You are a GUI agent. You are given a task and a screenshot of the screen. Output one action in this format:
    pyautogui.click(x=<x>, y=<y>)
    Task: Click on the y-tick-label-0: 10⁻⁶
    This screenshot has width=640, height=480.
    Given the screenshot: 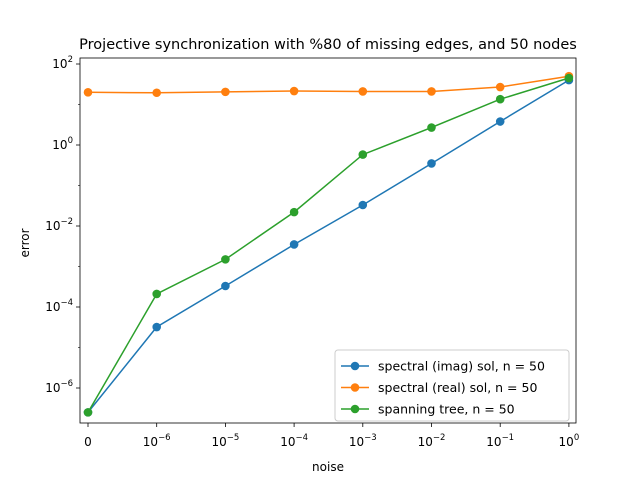 What is the action you would take?
    pyautogui.click(x=59, y=387)
    